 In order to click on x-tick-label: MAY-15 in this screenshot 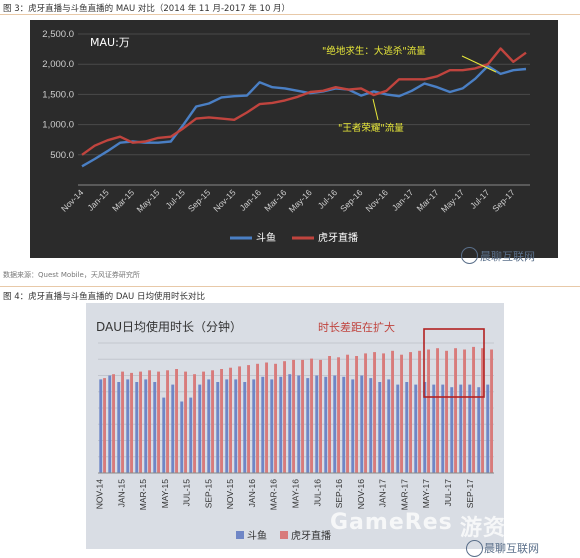, I will do `click(165, 494)`.